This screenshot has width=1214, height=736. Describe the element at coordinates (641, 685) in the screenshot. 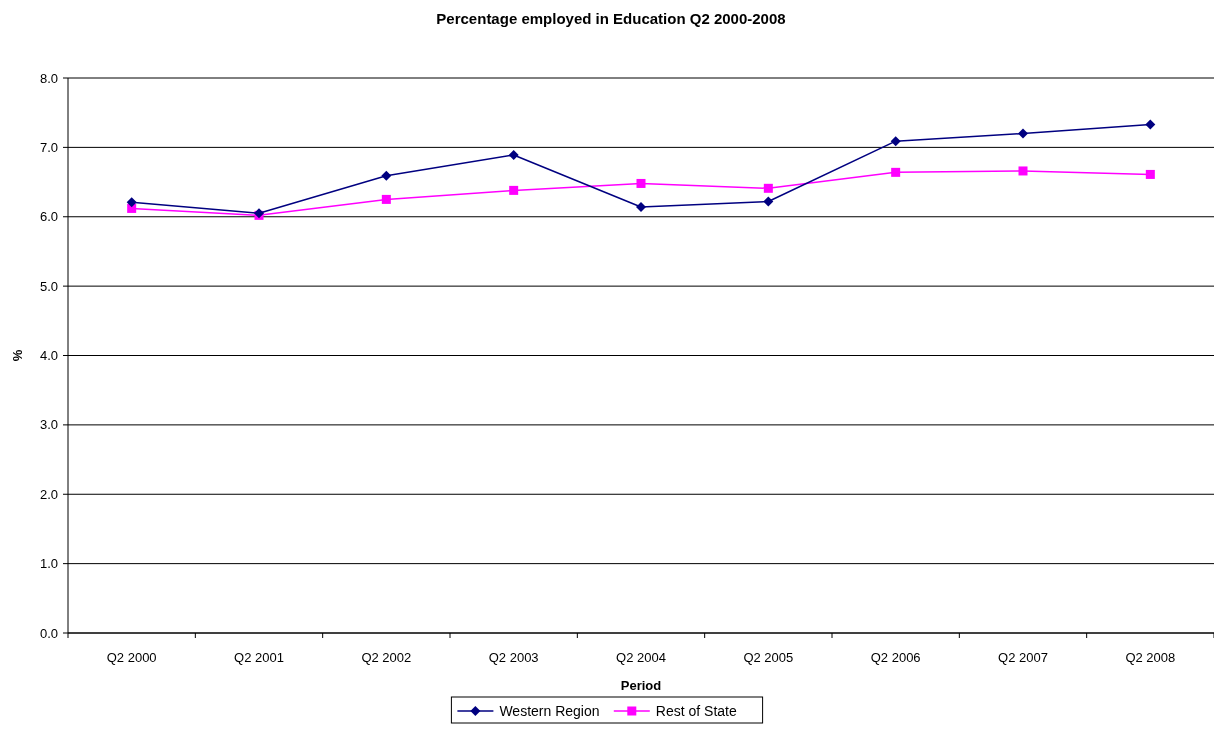

I see `x-axis-title: Period` at that location.